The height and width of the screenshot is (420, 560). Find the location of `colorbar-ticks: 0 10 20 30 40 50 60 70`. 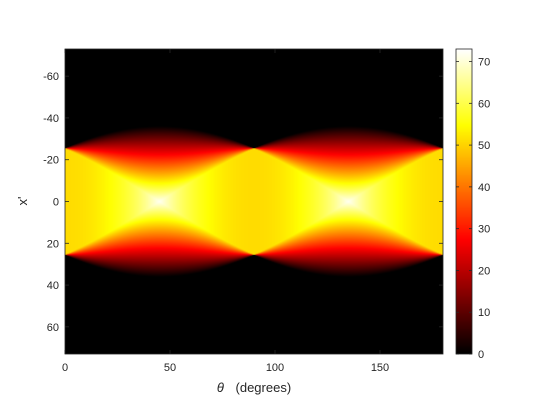

colorbar-ticks: 0 10 20 30 40 50 60 70 is located at coordinates (473, 209).